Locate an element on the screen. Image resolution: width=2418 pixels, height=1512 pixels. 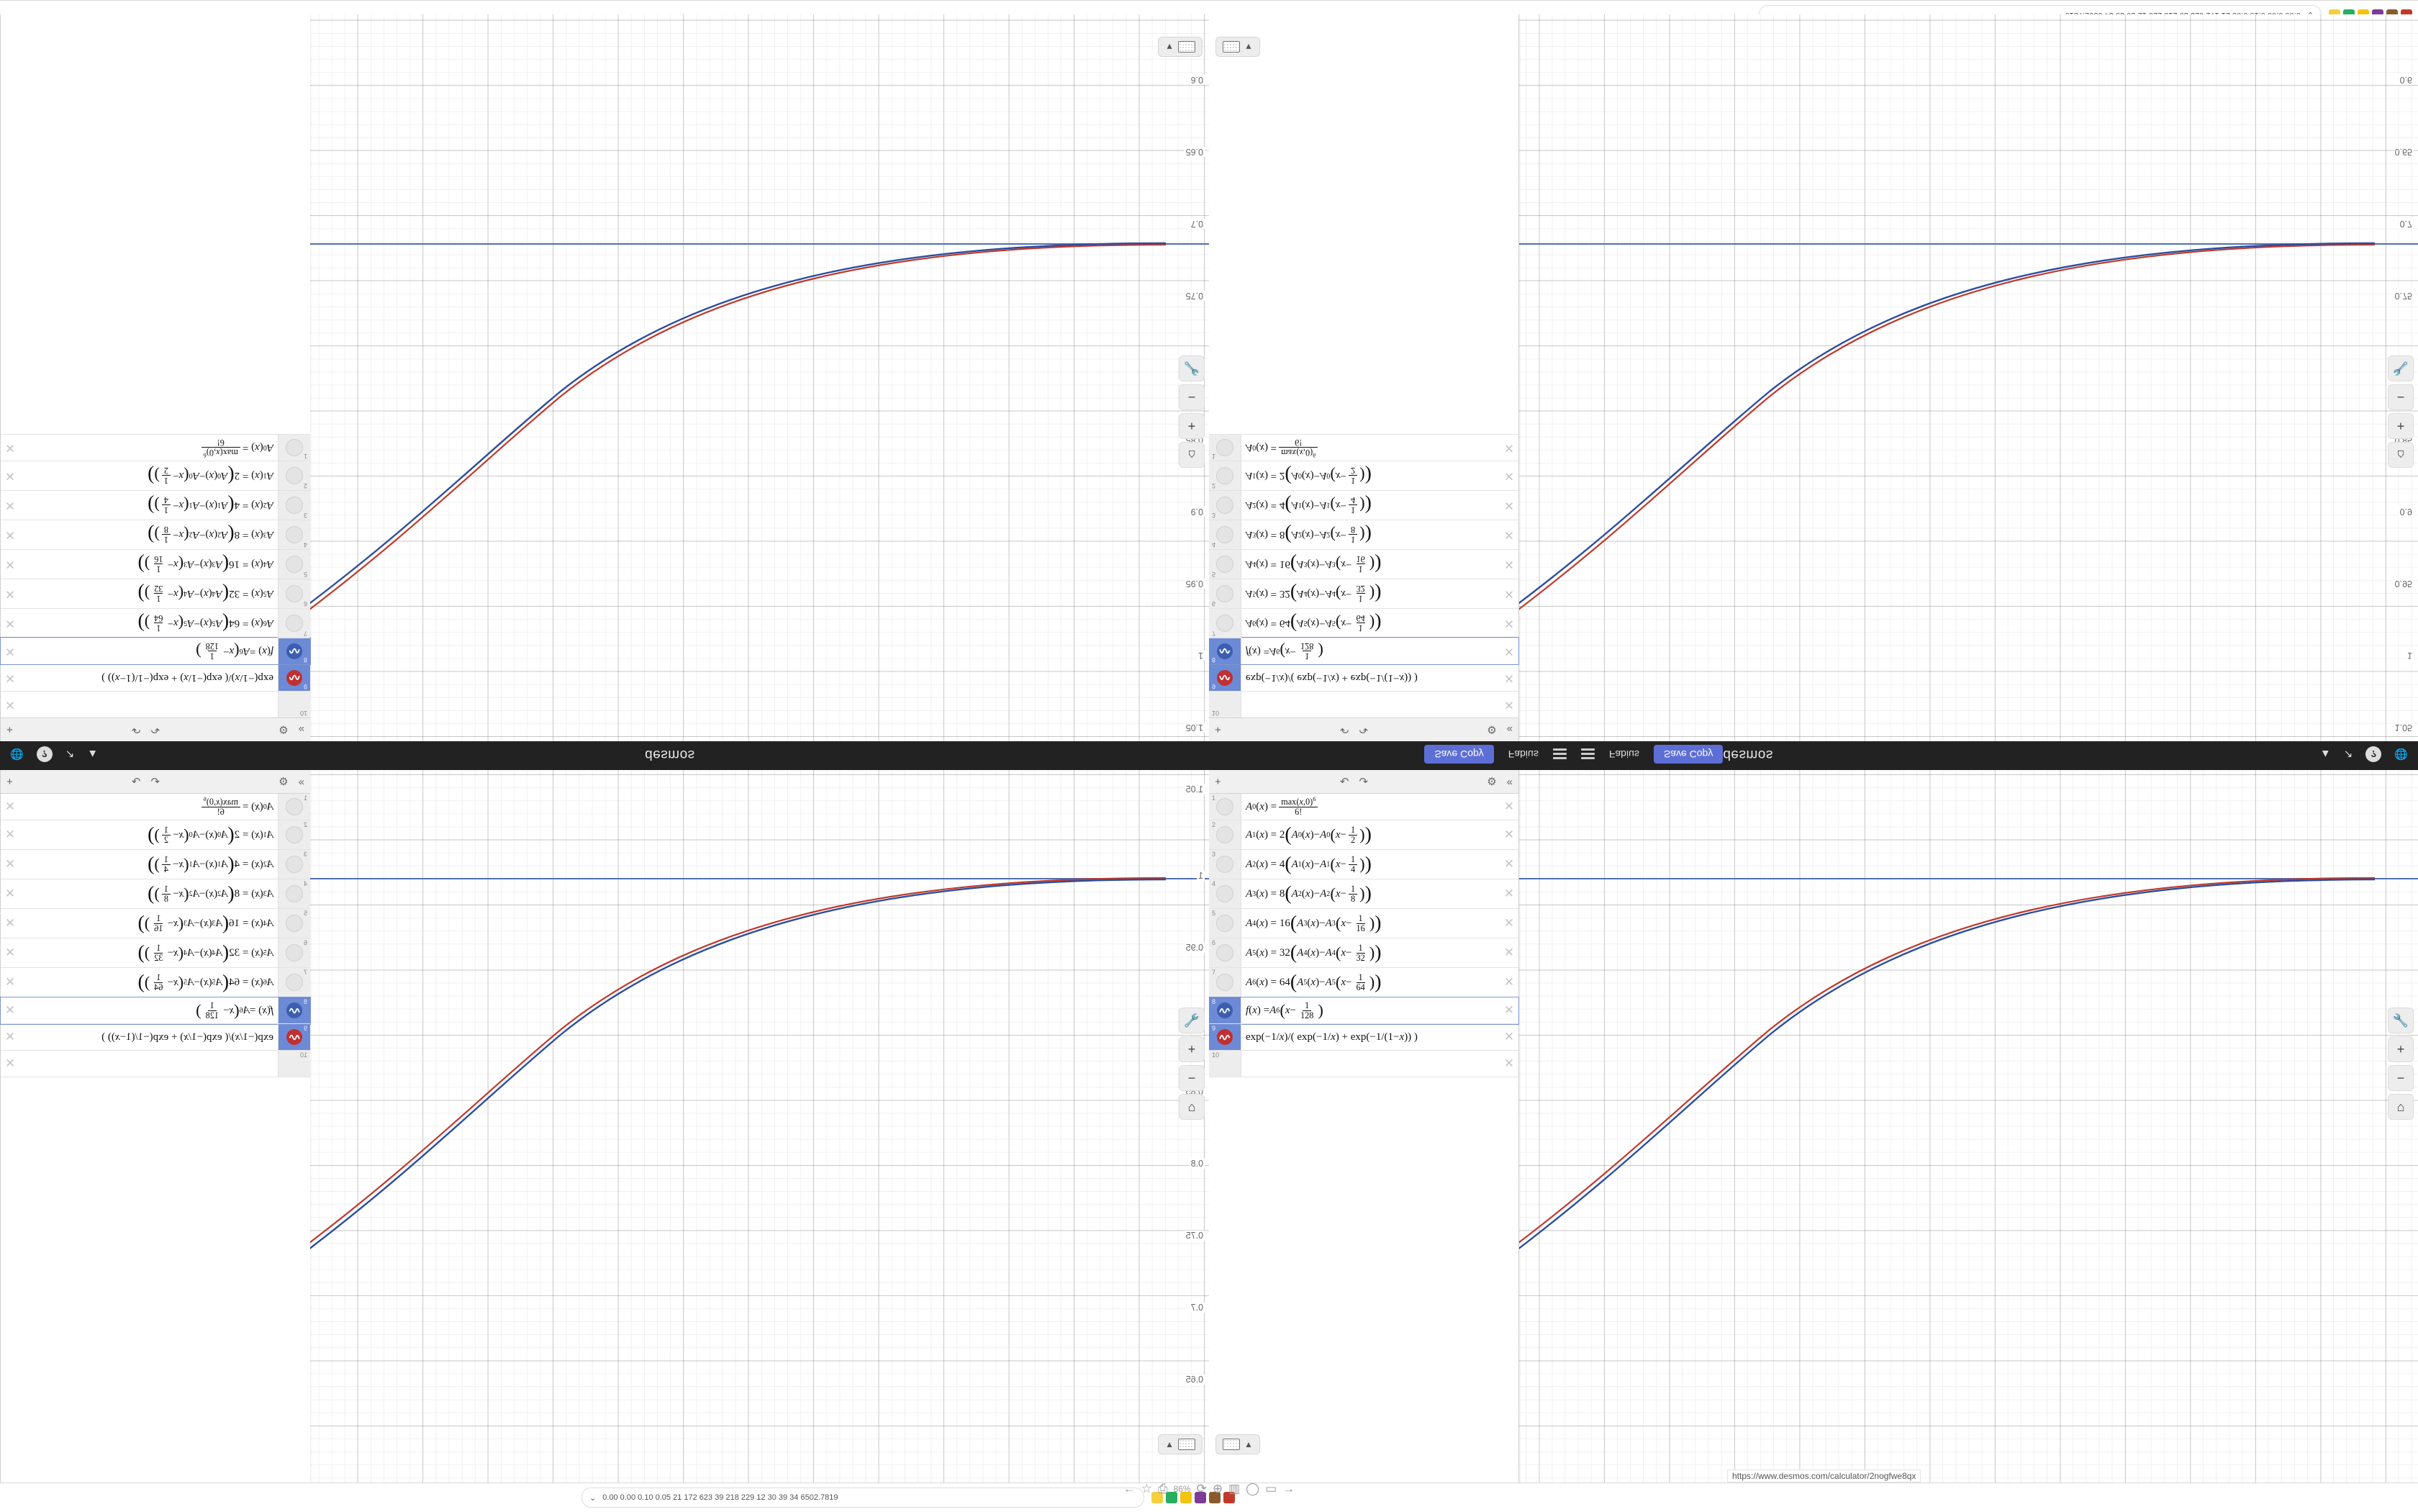
expression-body: A 0(x) = max(x,0)6 6! is located at coordinates (148, 448).